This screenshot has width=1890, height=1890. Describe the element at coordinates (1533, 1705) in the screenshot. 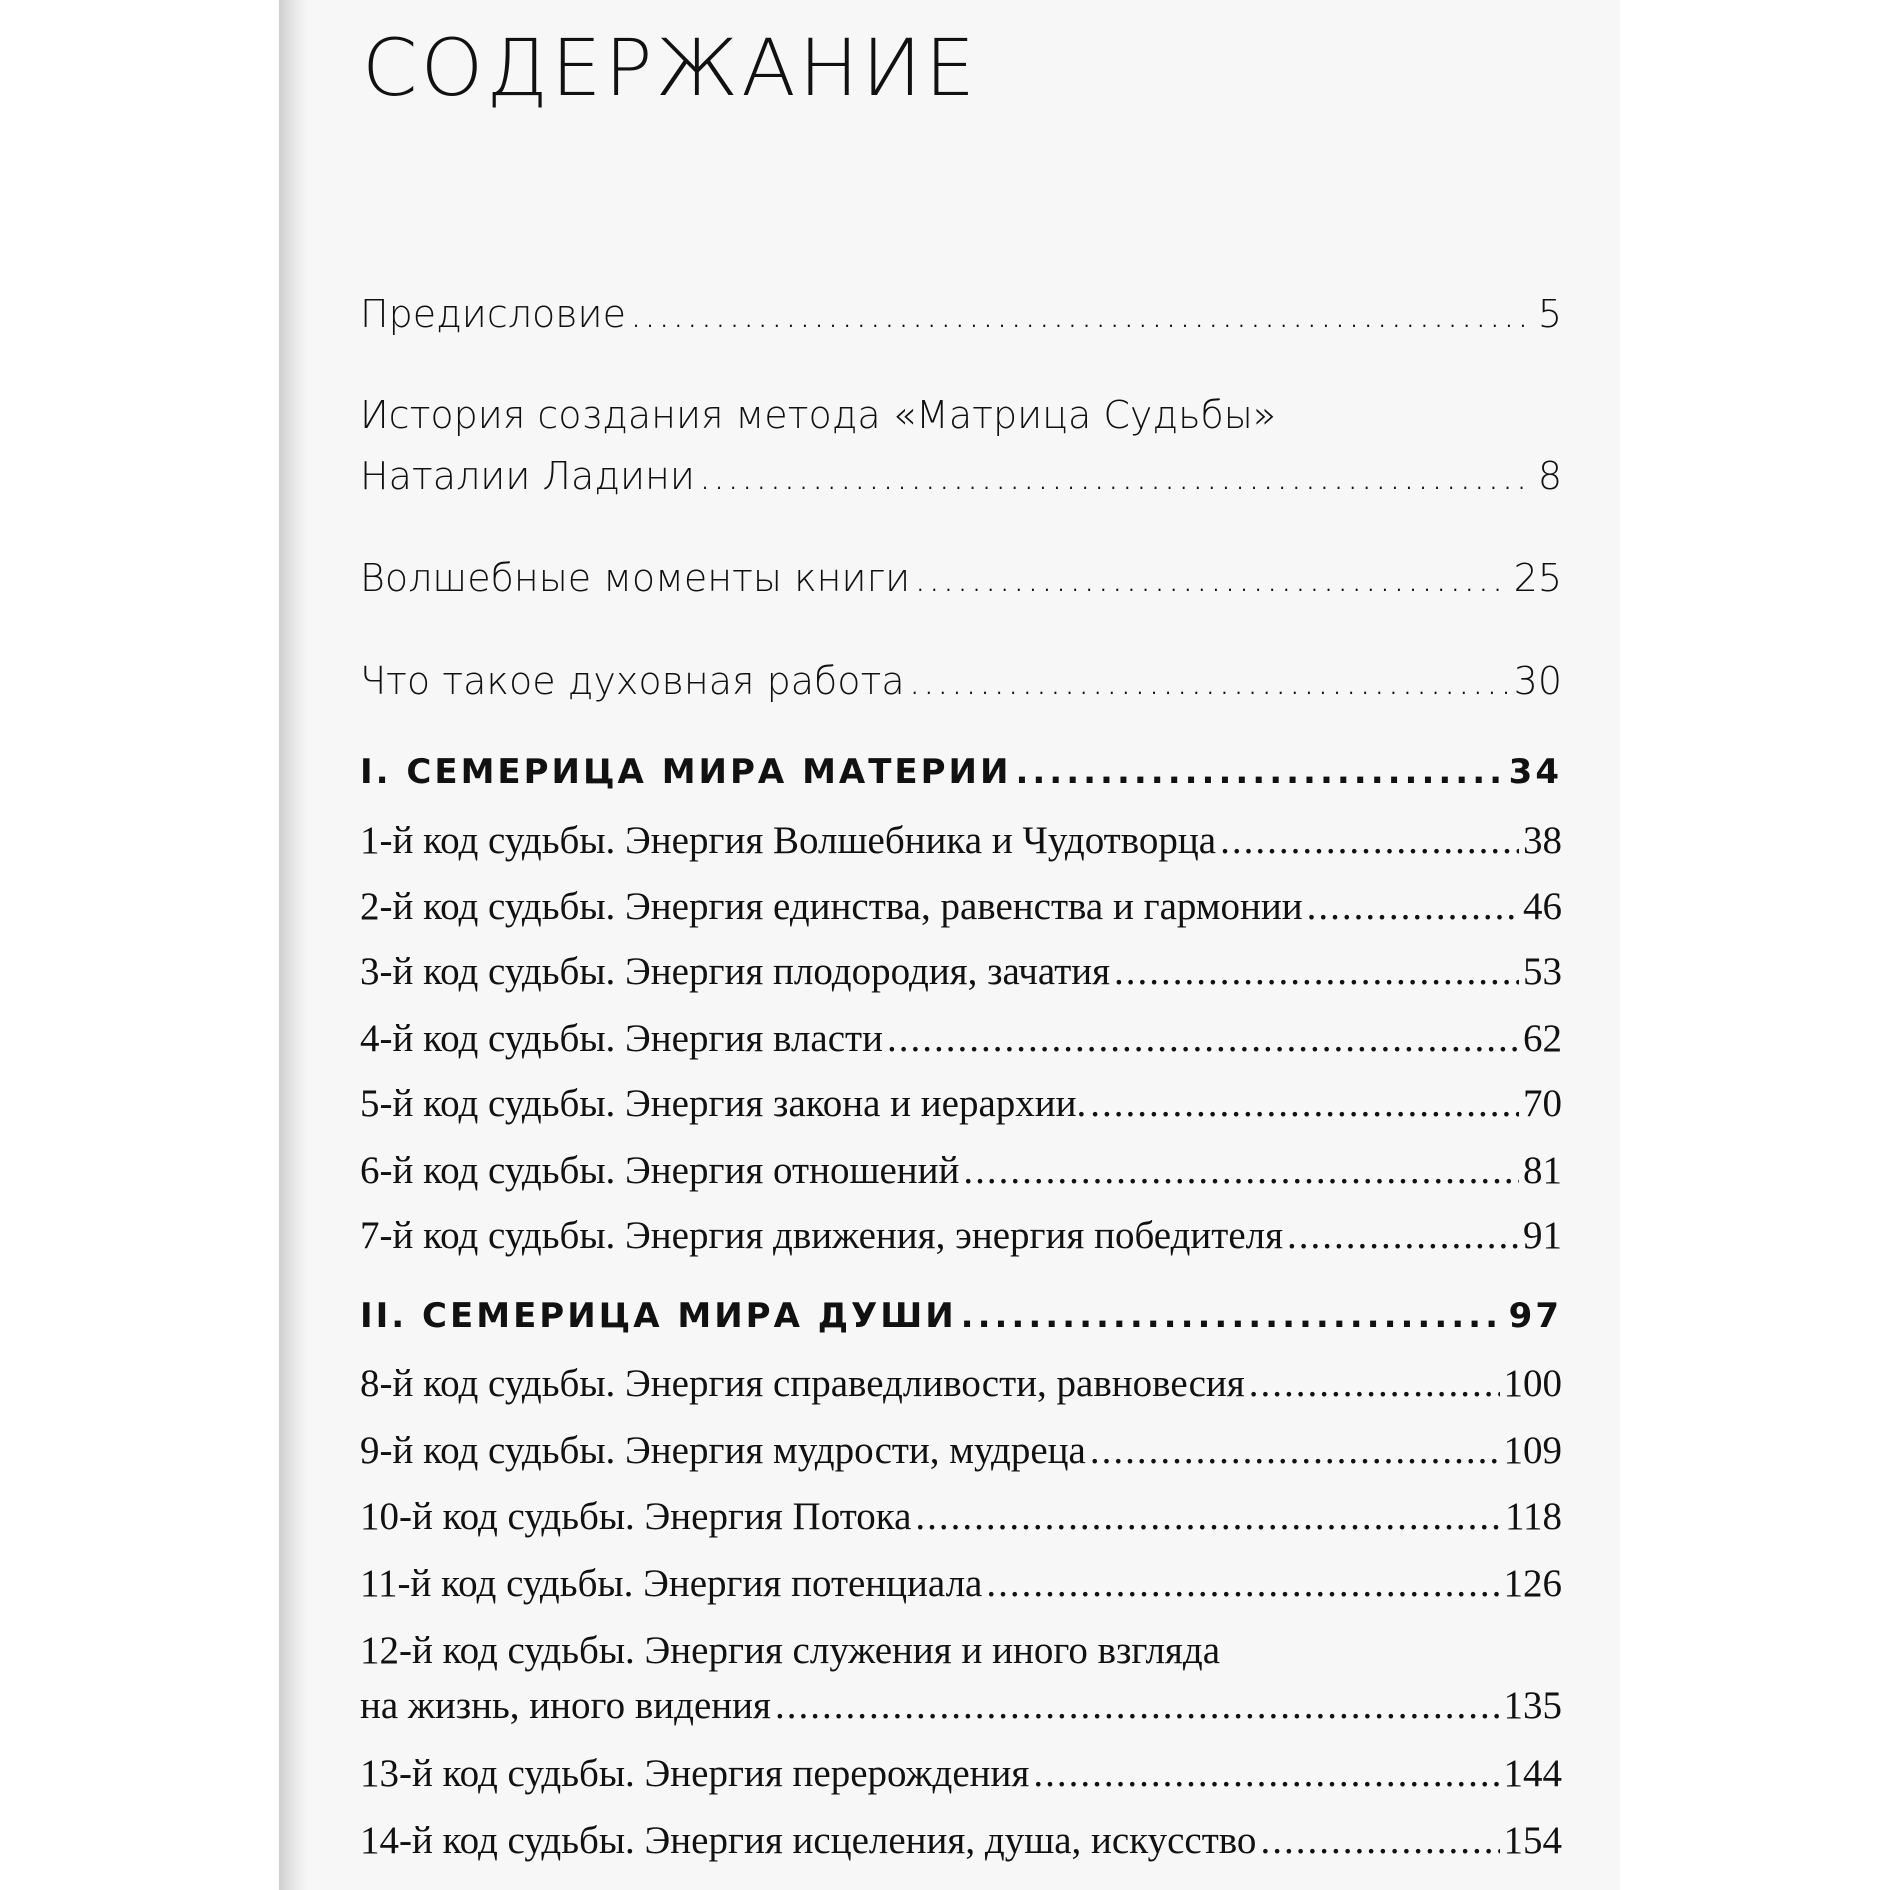

I see `toc-entry-page: 135` at that location.